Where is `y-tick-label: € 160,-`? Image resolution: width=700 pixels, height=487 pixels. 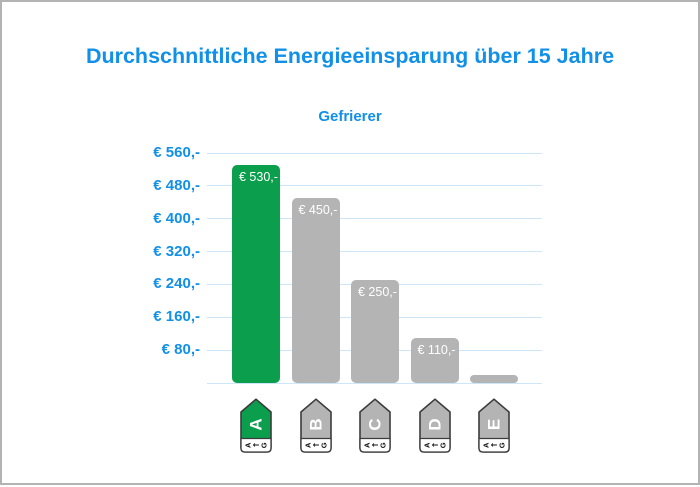 y-tick-label: € 160,- is located at coordinates (176, 317).